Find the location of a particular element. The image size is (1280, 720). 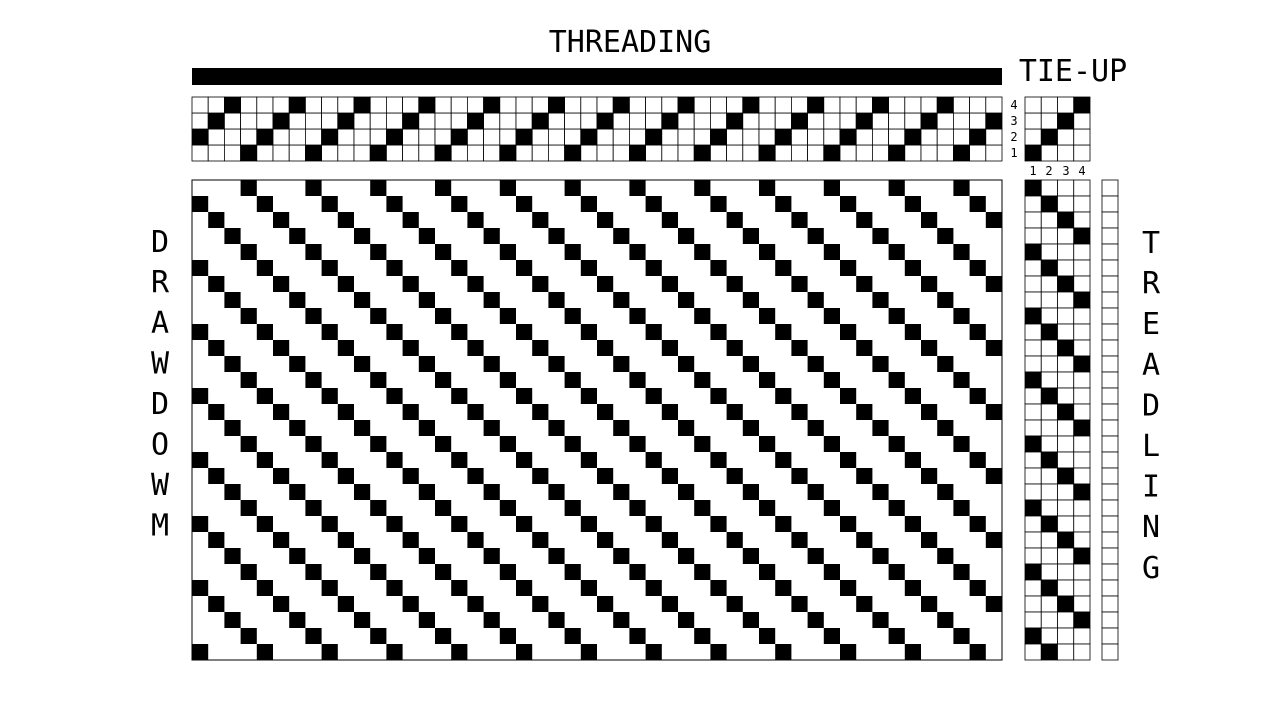

treadling-label-letter: I is located at coordinates (1151, 487).